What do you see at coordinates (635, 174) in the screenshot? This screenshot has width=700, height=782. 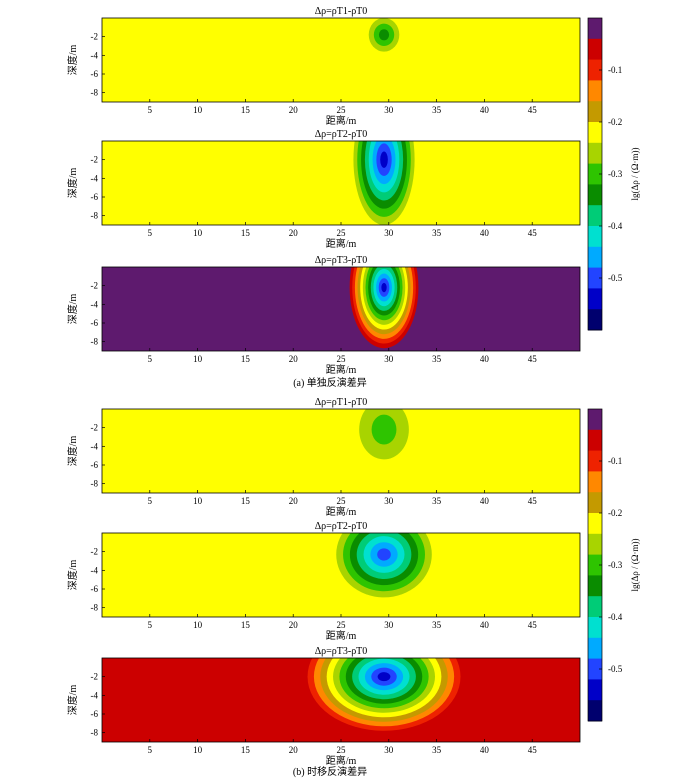 I see `colorbar-label: lg(Δρ / (Ω·m))` at bounding box center [635, 174].